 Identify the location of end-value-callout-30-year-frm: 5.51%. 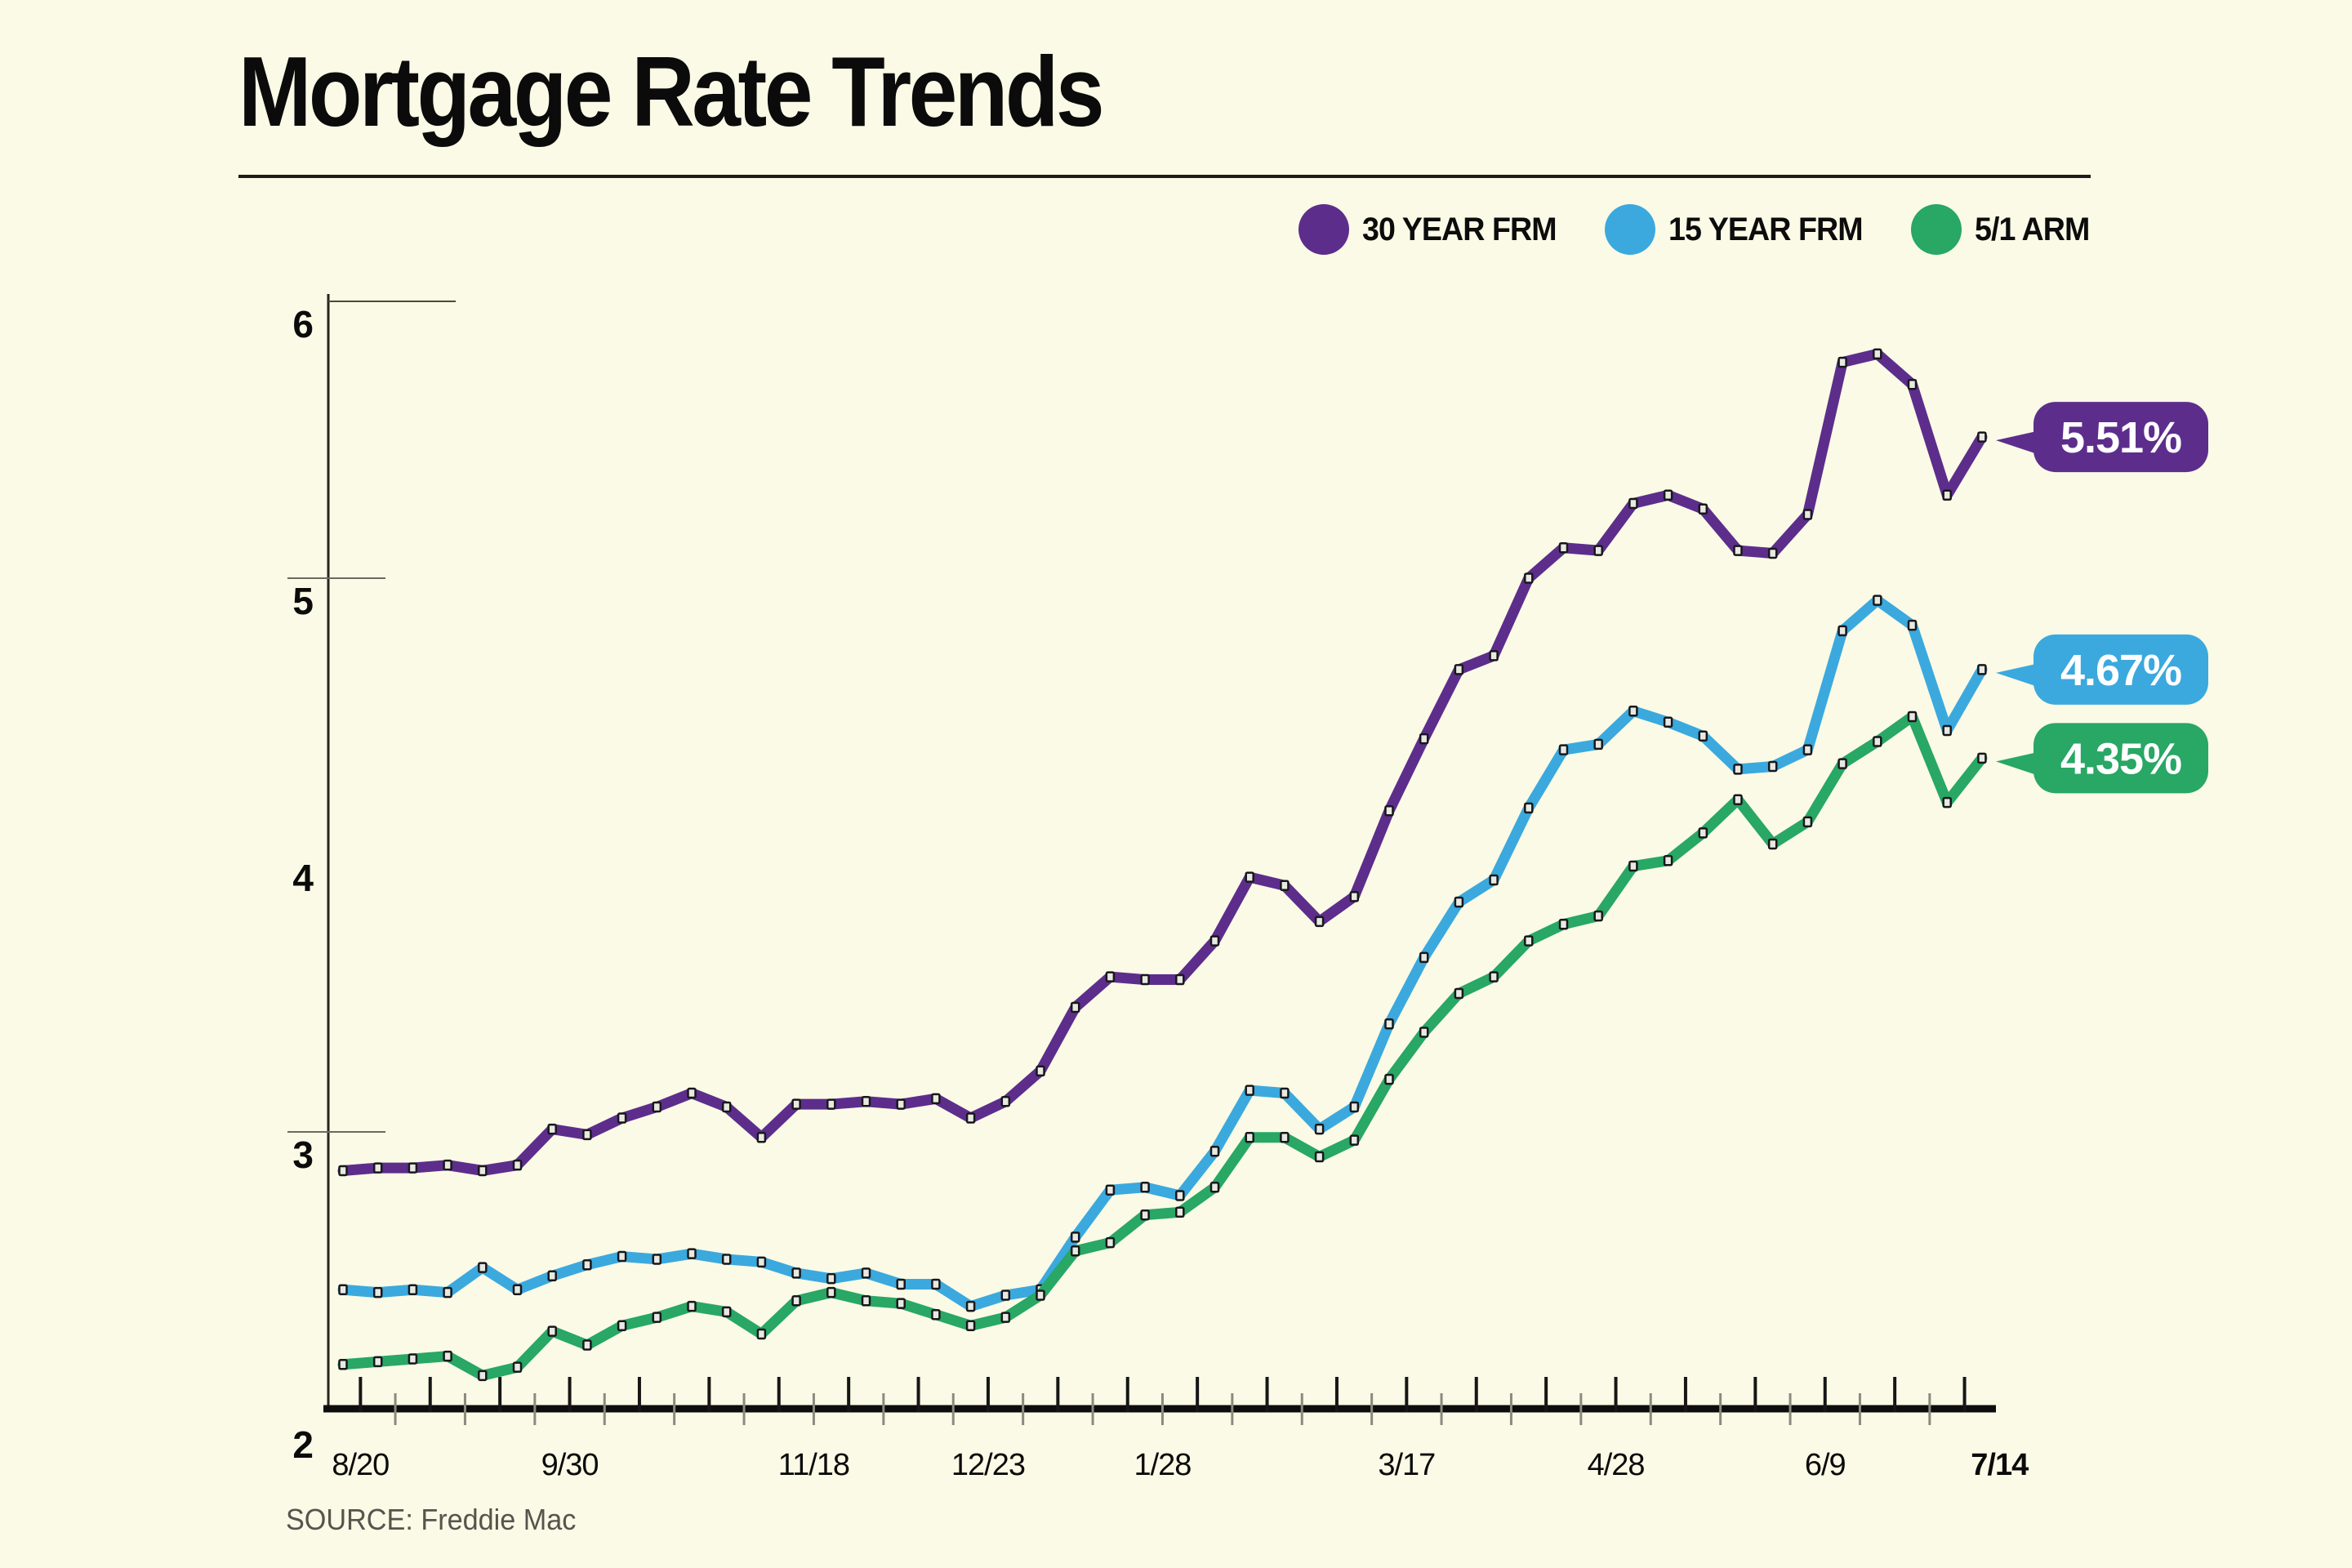
(2102, 438).